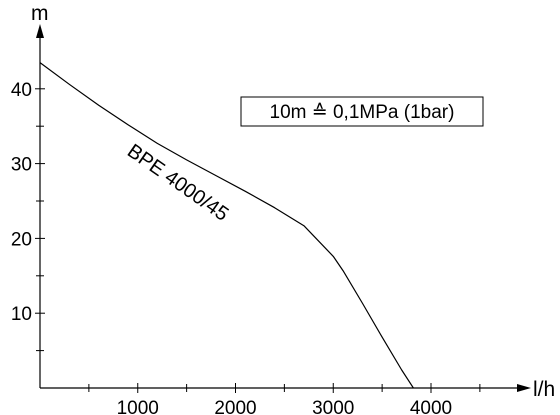 The height and width of the screenshot is (415, 560). I want to click on y-tick-label: 40, so click(21, 90).